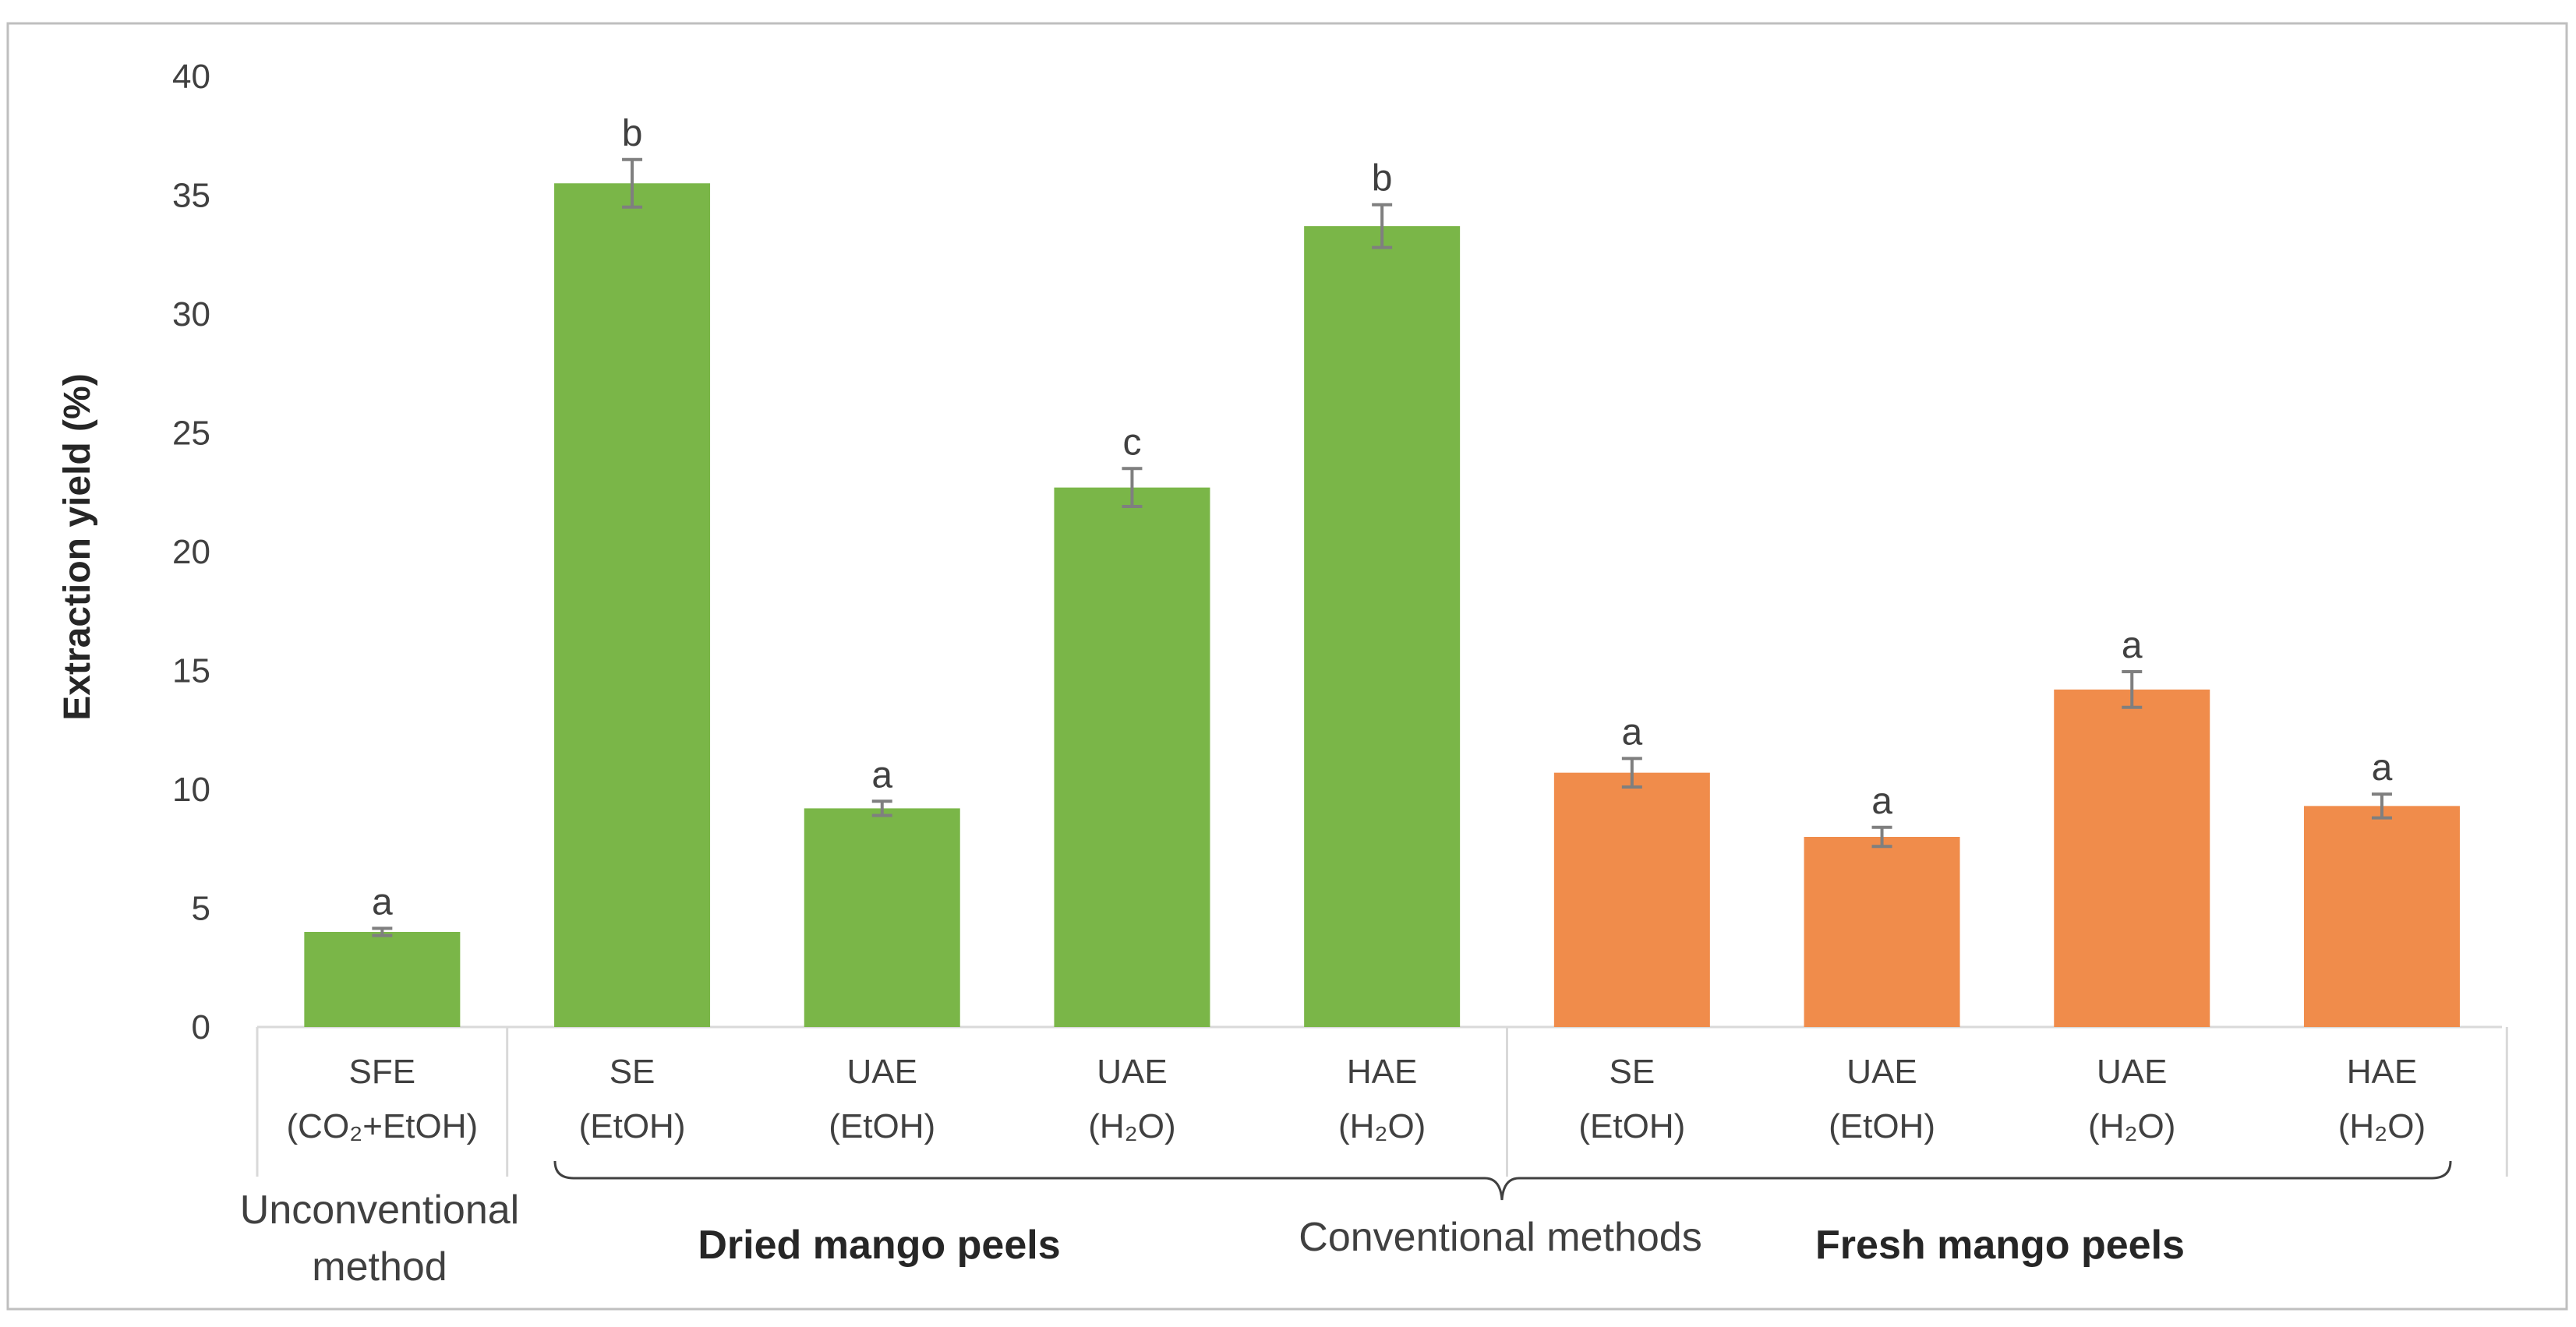 This screenshot has height=1327, width=2576. What do you see at coordinates (379, 1210) in the screenshot?
I see `unconventional-label-line1: Unconventional` at bounding box center [379, 1210].